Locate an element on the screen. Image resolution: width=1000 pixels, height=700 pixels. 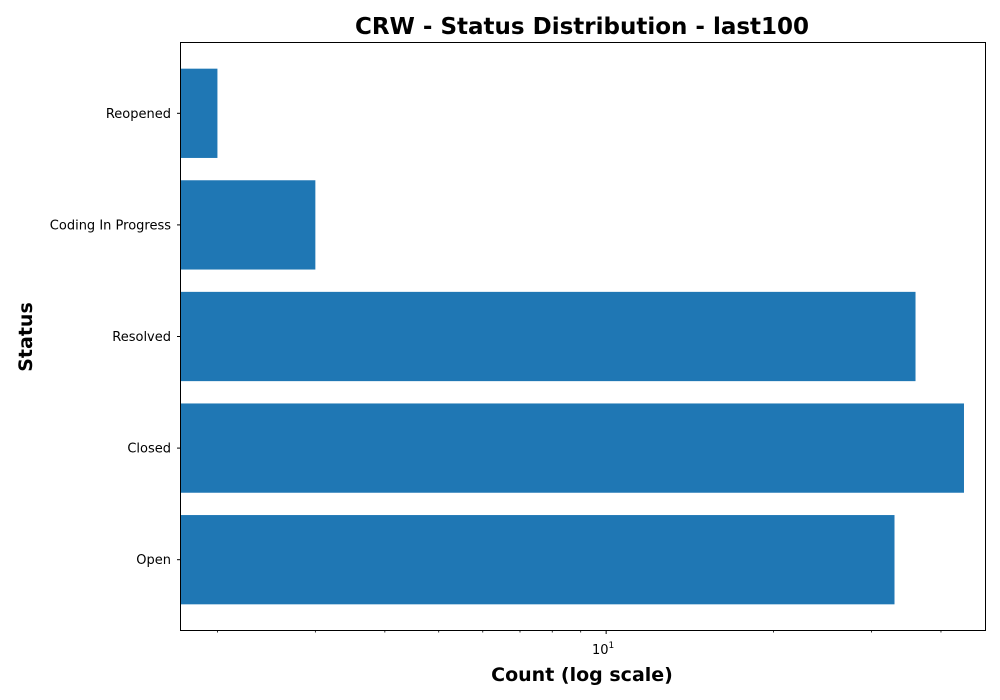
x-axis-ticks: 101 is located at coordinates (579, 644).